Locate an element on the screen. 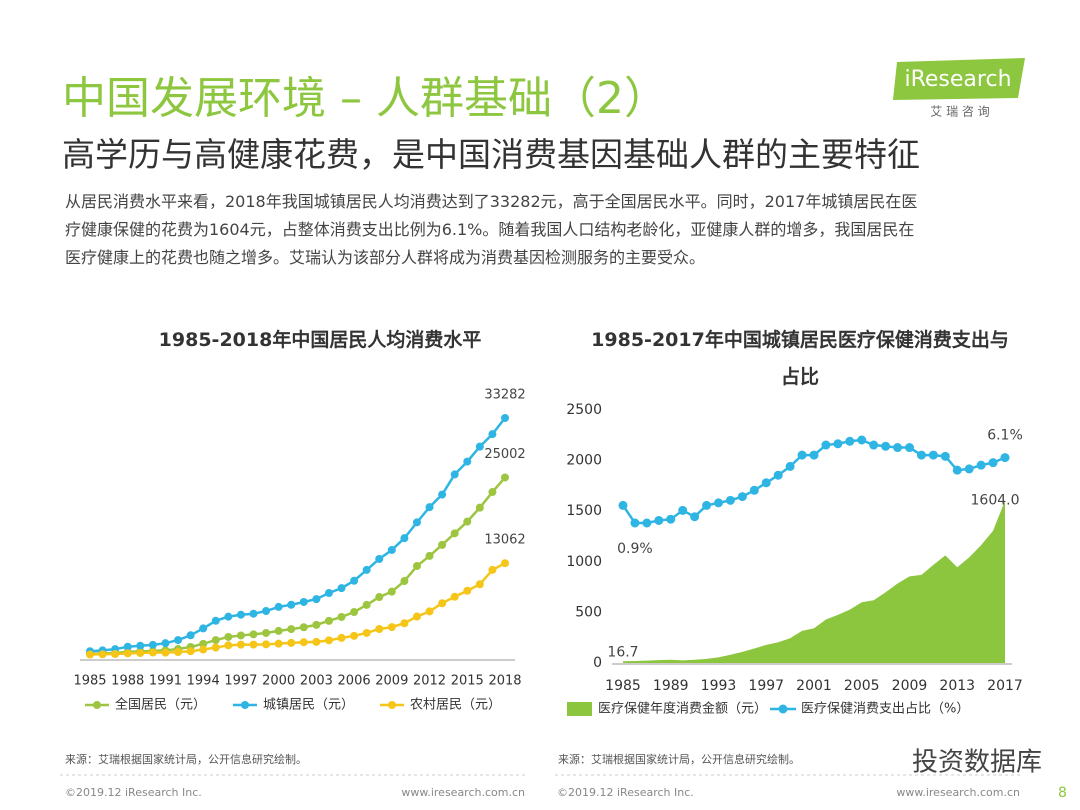  data-label: 25002 is located at coordinates (504, 454).